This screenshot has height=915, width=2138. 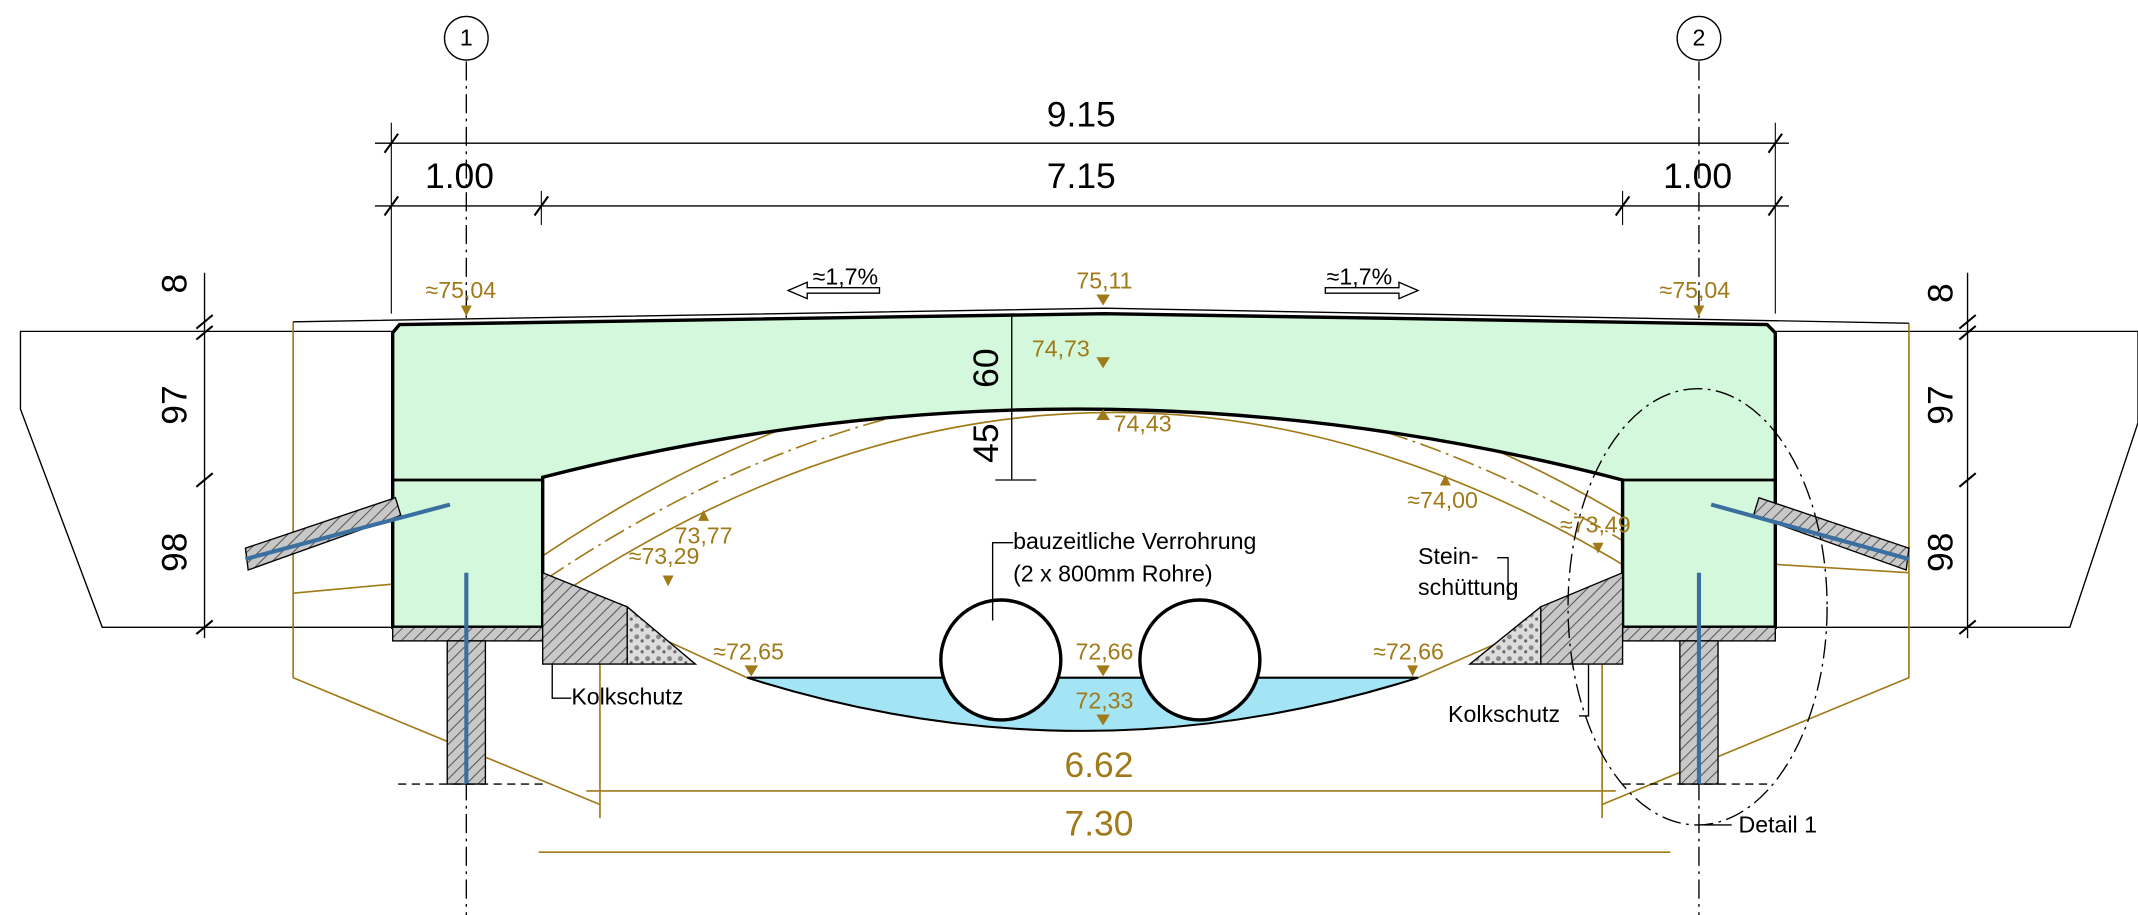 What do you see at coordinates (1134, 541) in the screenshot?
I see `note: bauzeitliche Verrohrung` at bounding box center [1134, 541].